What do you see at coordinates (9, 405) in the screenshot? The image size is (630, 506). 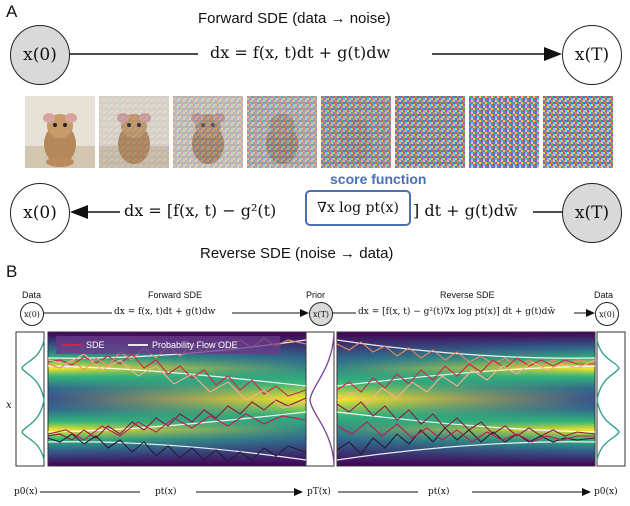 I see `y-axis-label: x` at bounding box center [9, 405].